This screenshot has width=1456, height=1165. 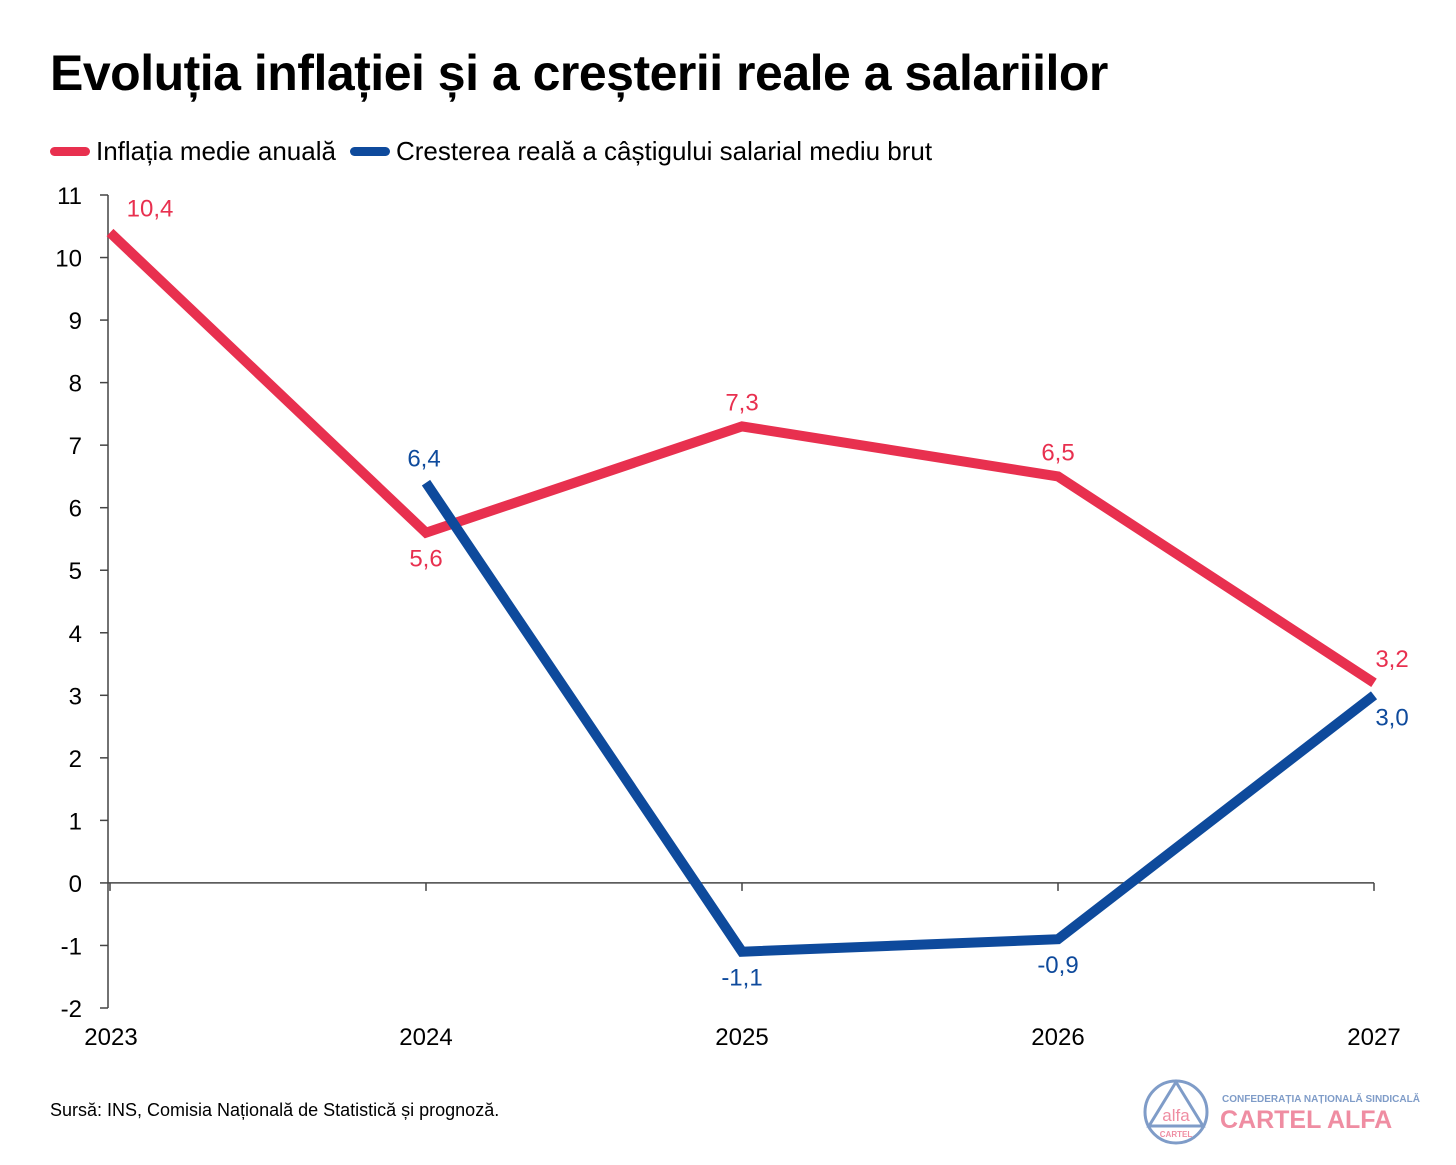 I want to click on logo-line2: CARTEL ALFA, so click(x=1306, y=1120).